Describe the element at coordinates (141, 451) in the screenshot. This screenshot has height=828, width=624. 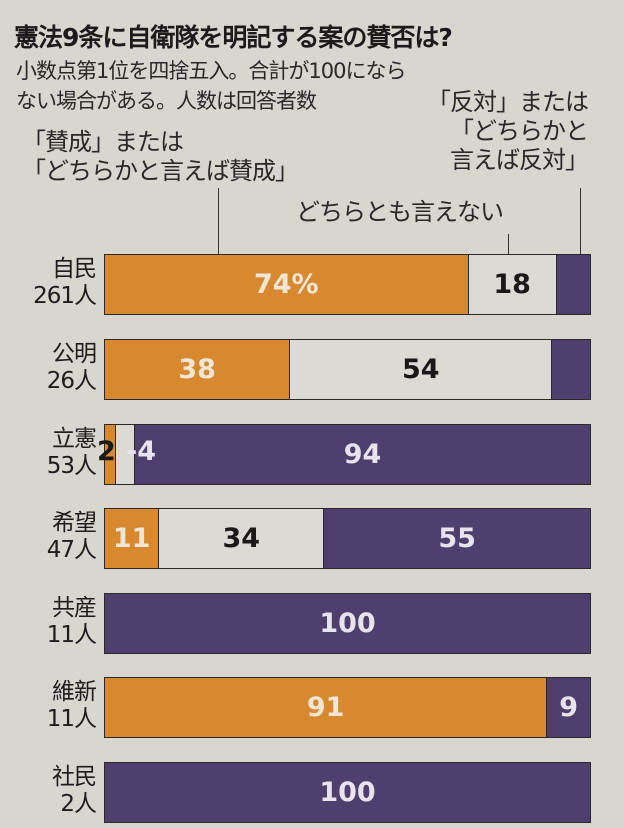
I see `neutral-value-outside: ‐4` at that location.